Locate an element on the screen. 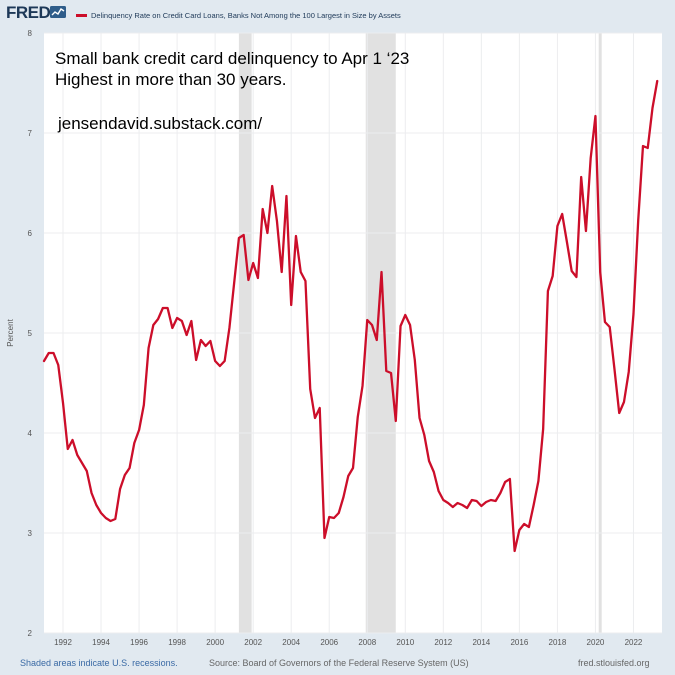 This screenshot has width=675, height=675. x-tick-label: 2016 is located at coordinates (519, 642).